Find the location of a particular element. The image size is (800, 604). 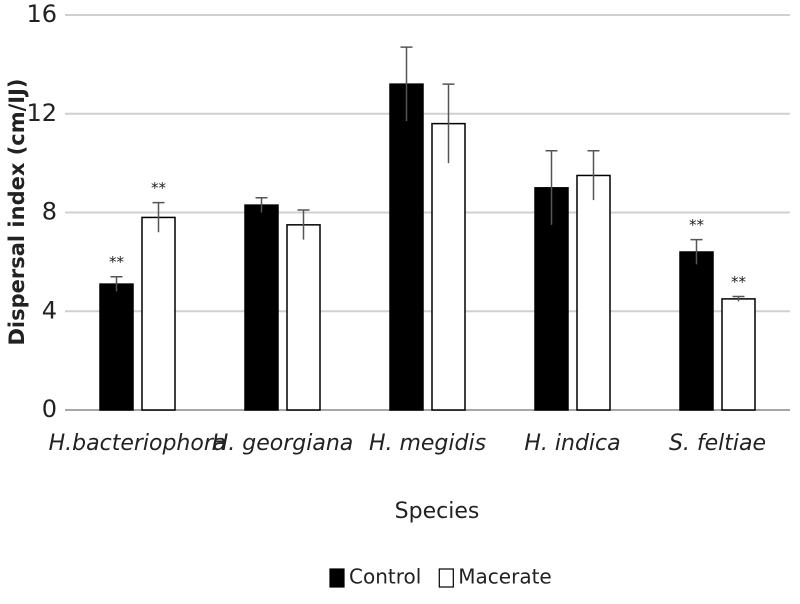

y-tick-label: 4 is located at coordinates (49, 310).